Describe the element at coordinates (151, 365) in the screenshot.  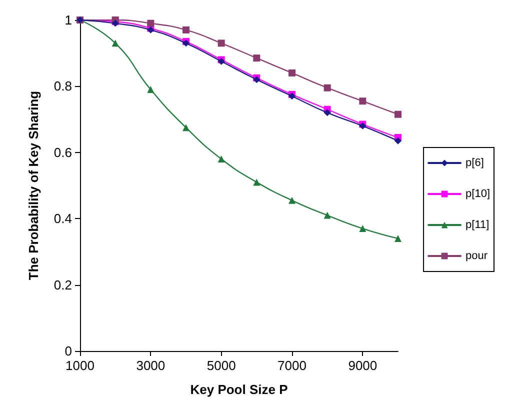
I see `x-tick-label: 3000` at that location.